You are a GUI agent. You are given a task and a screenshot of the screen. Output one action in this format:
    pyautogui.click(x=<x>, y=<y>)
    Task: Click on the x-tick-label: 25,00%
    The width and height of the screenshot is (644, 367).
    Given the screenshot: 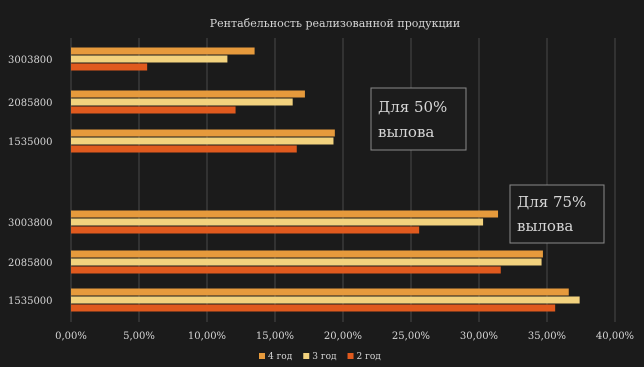 What is the action you would take?
    pyautogui.click(x=411, y=336)
    